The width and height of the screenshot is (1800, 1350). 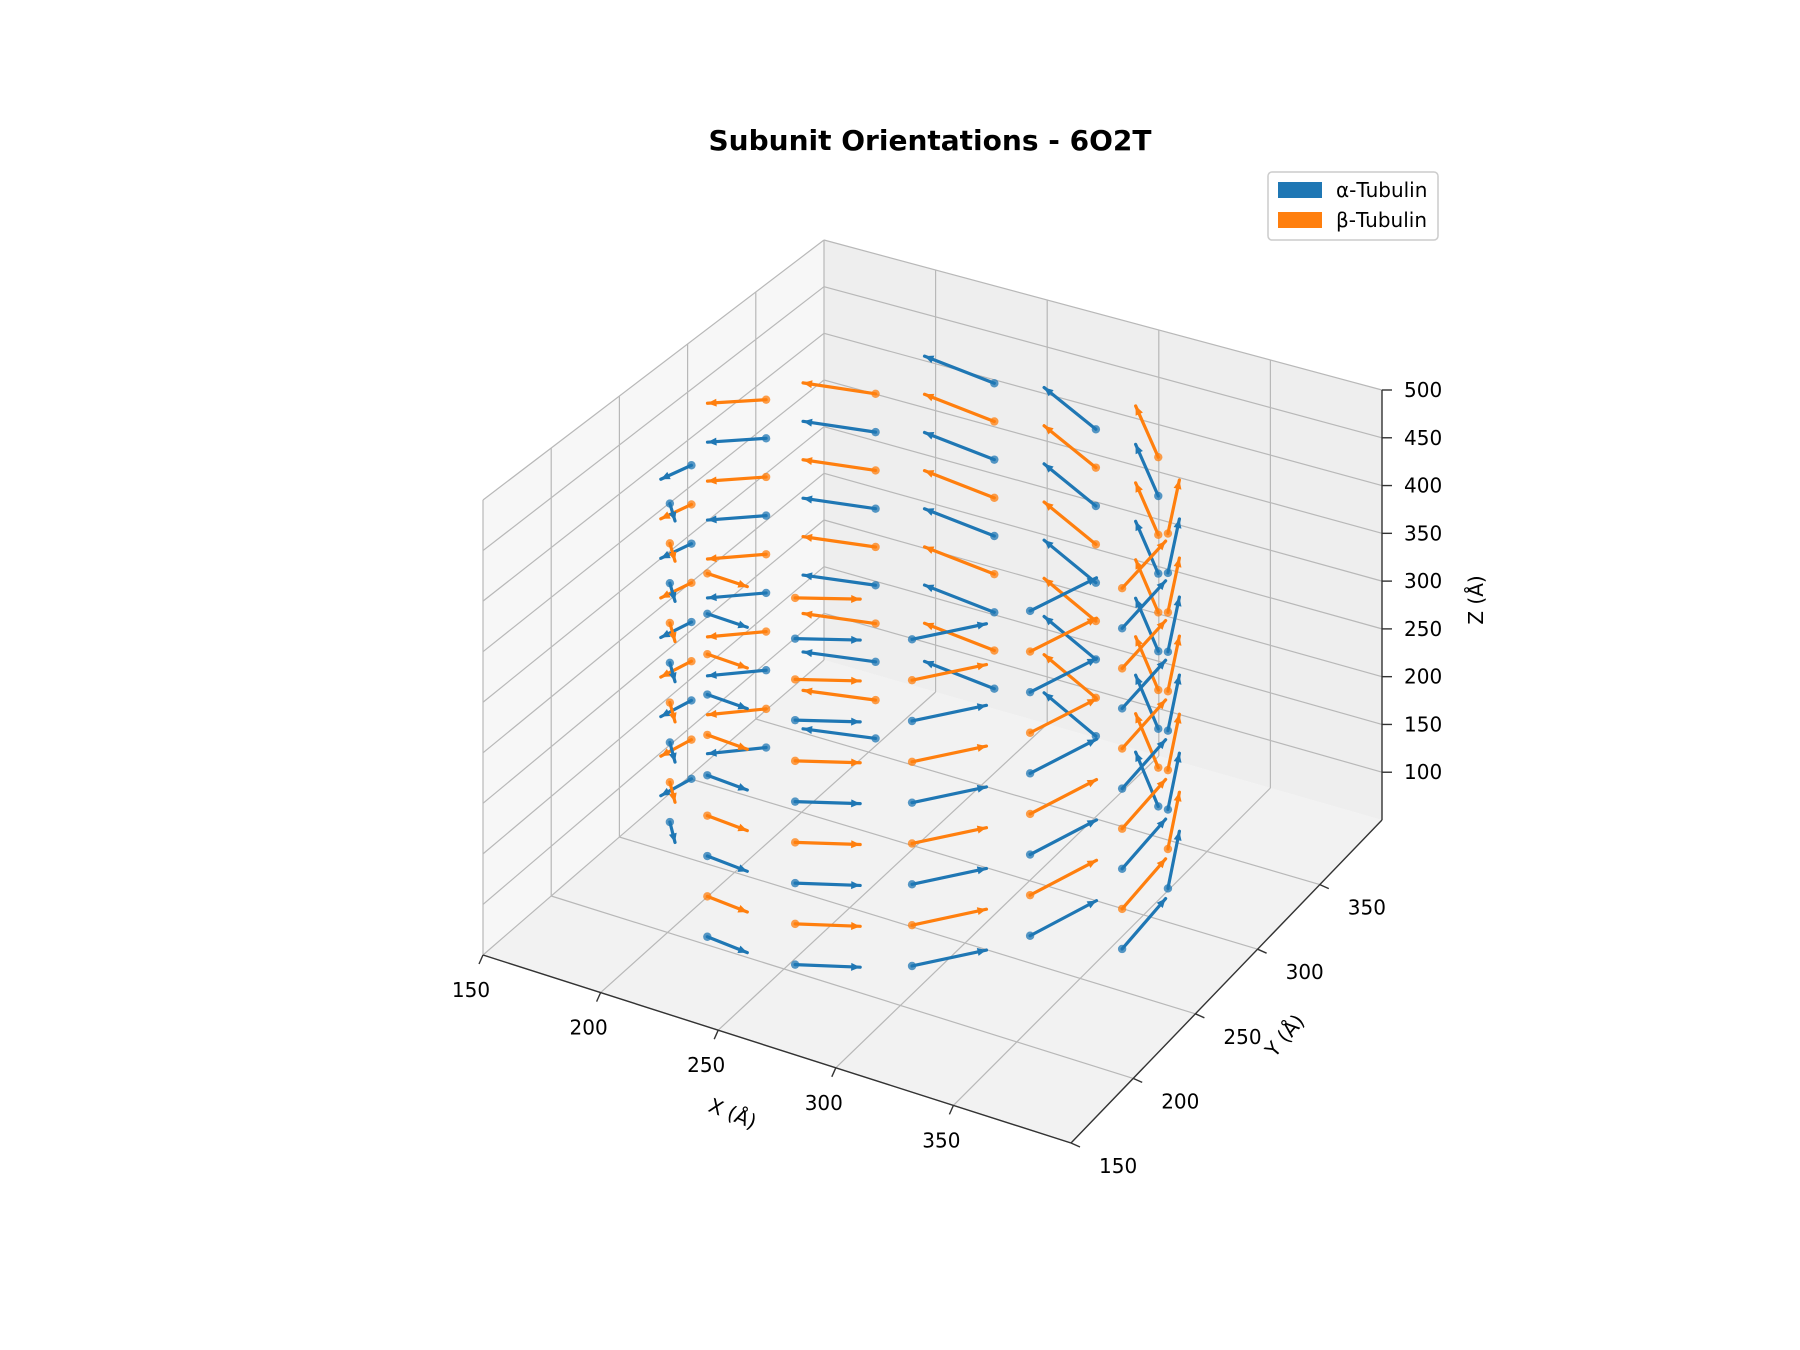 What do you see at coordinates (1423, 438) in the screenshot?
I see `z-tick-label: 450` at bounding box center [1423, 438].